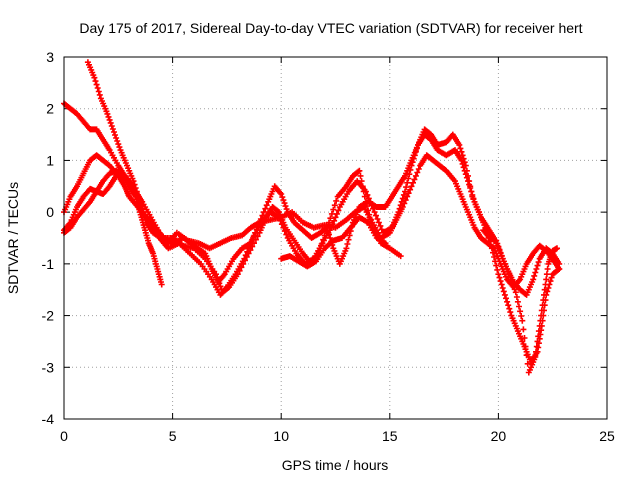 Image resolution: width=640 pixels, height=480 pixels. I want to click on y-tick-label: -3, so click(48, 367).